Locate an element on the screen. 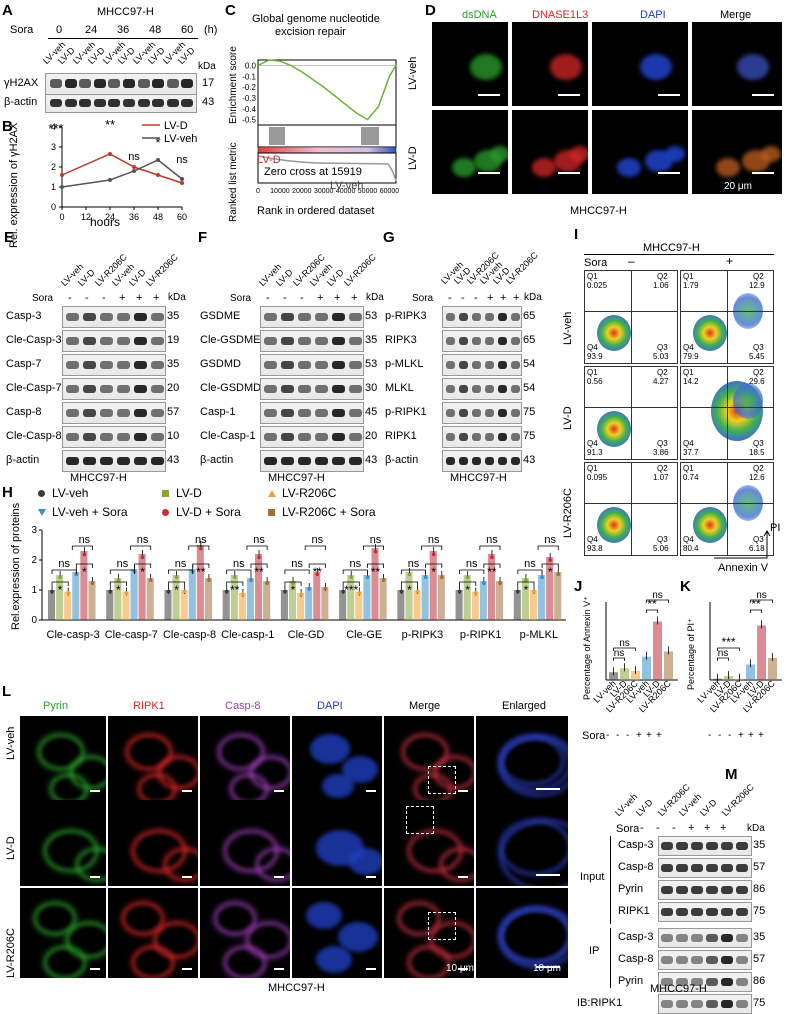 The image size is (786, 1014). panel-f-sora-label: Sora is located at coordinates (241, 298).